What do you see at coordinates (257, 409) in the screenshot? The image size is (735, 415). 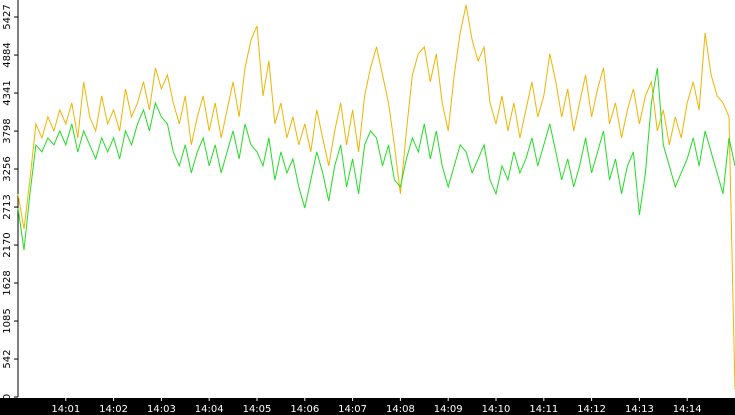 I see `x-tick-label: 14:05` at bounding box center [257, 409].